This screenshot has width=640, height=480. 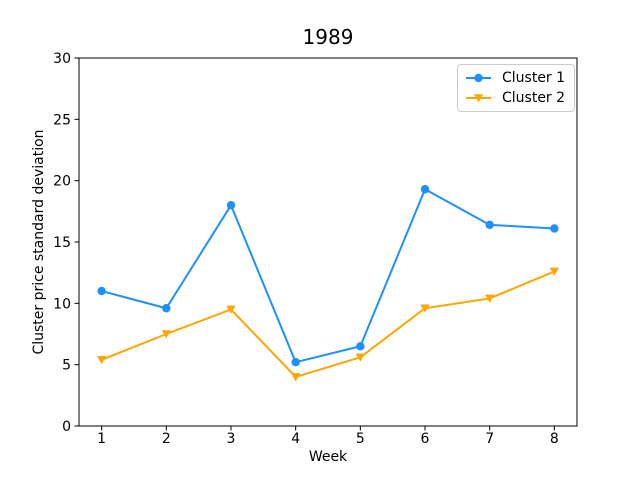 What do you see at coordinates (534, 78) in the screenshot?
I see `legend-label: Cluster 1` at bounding box center [534, 78].